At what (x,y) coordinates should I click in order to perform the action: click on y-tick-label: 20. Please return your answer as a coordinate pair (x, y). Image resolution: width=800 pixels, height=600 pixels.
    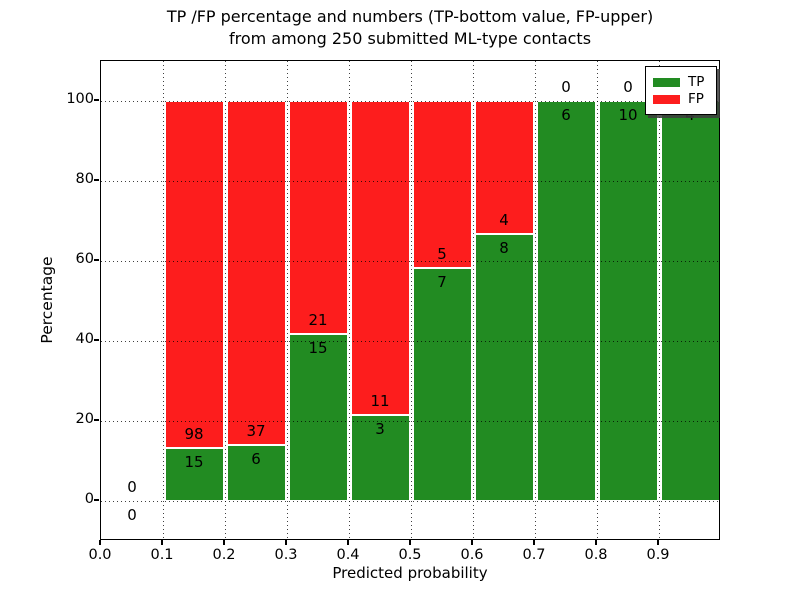
    Looking at the image, I should click on (84, 419).